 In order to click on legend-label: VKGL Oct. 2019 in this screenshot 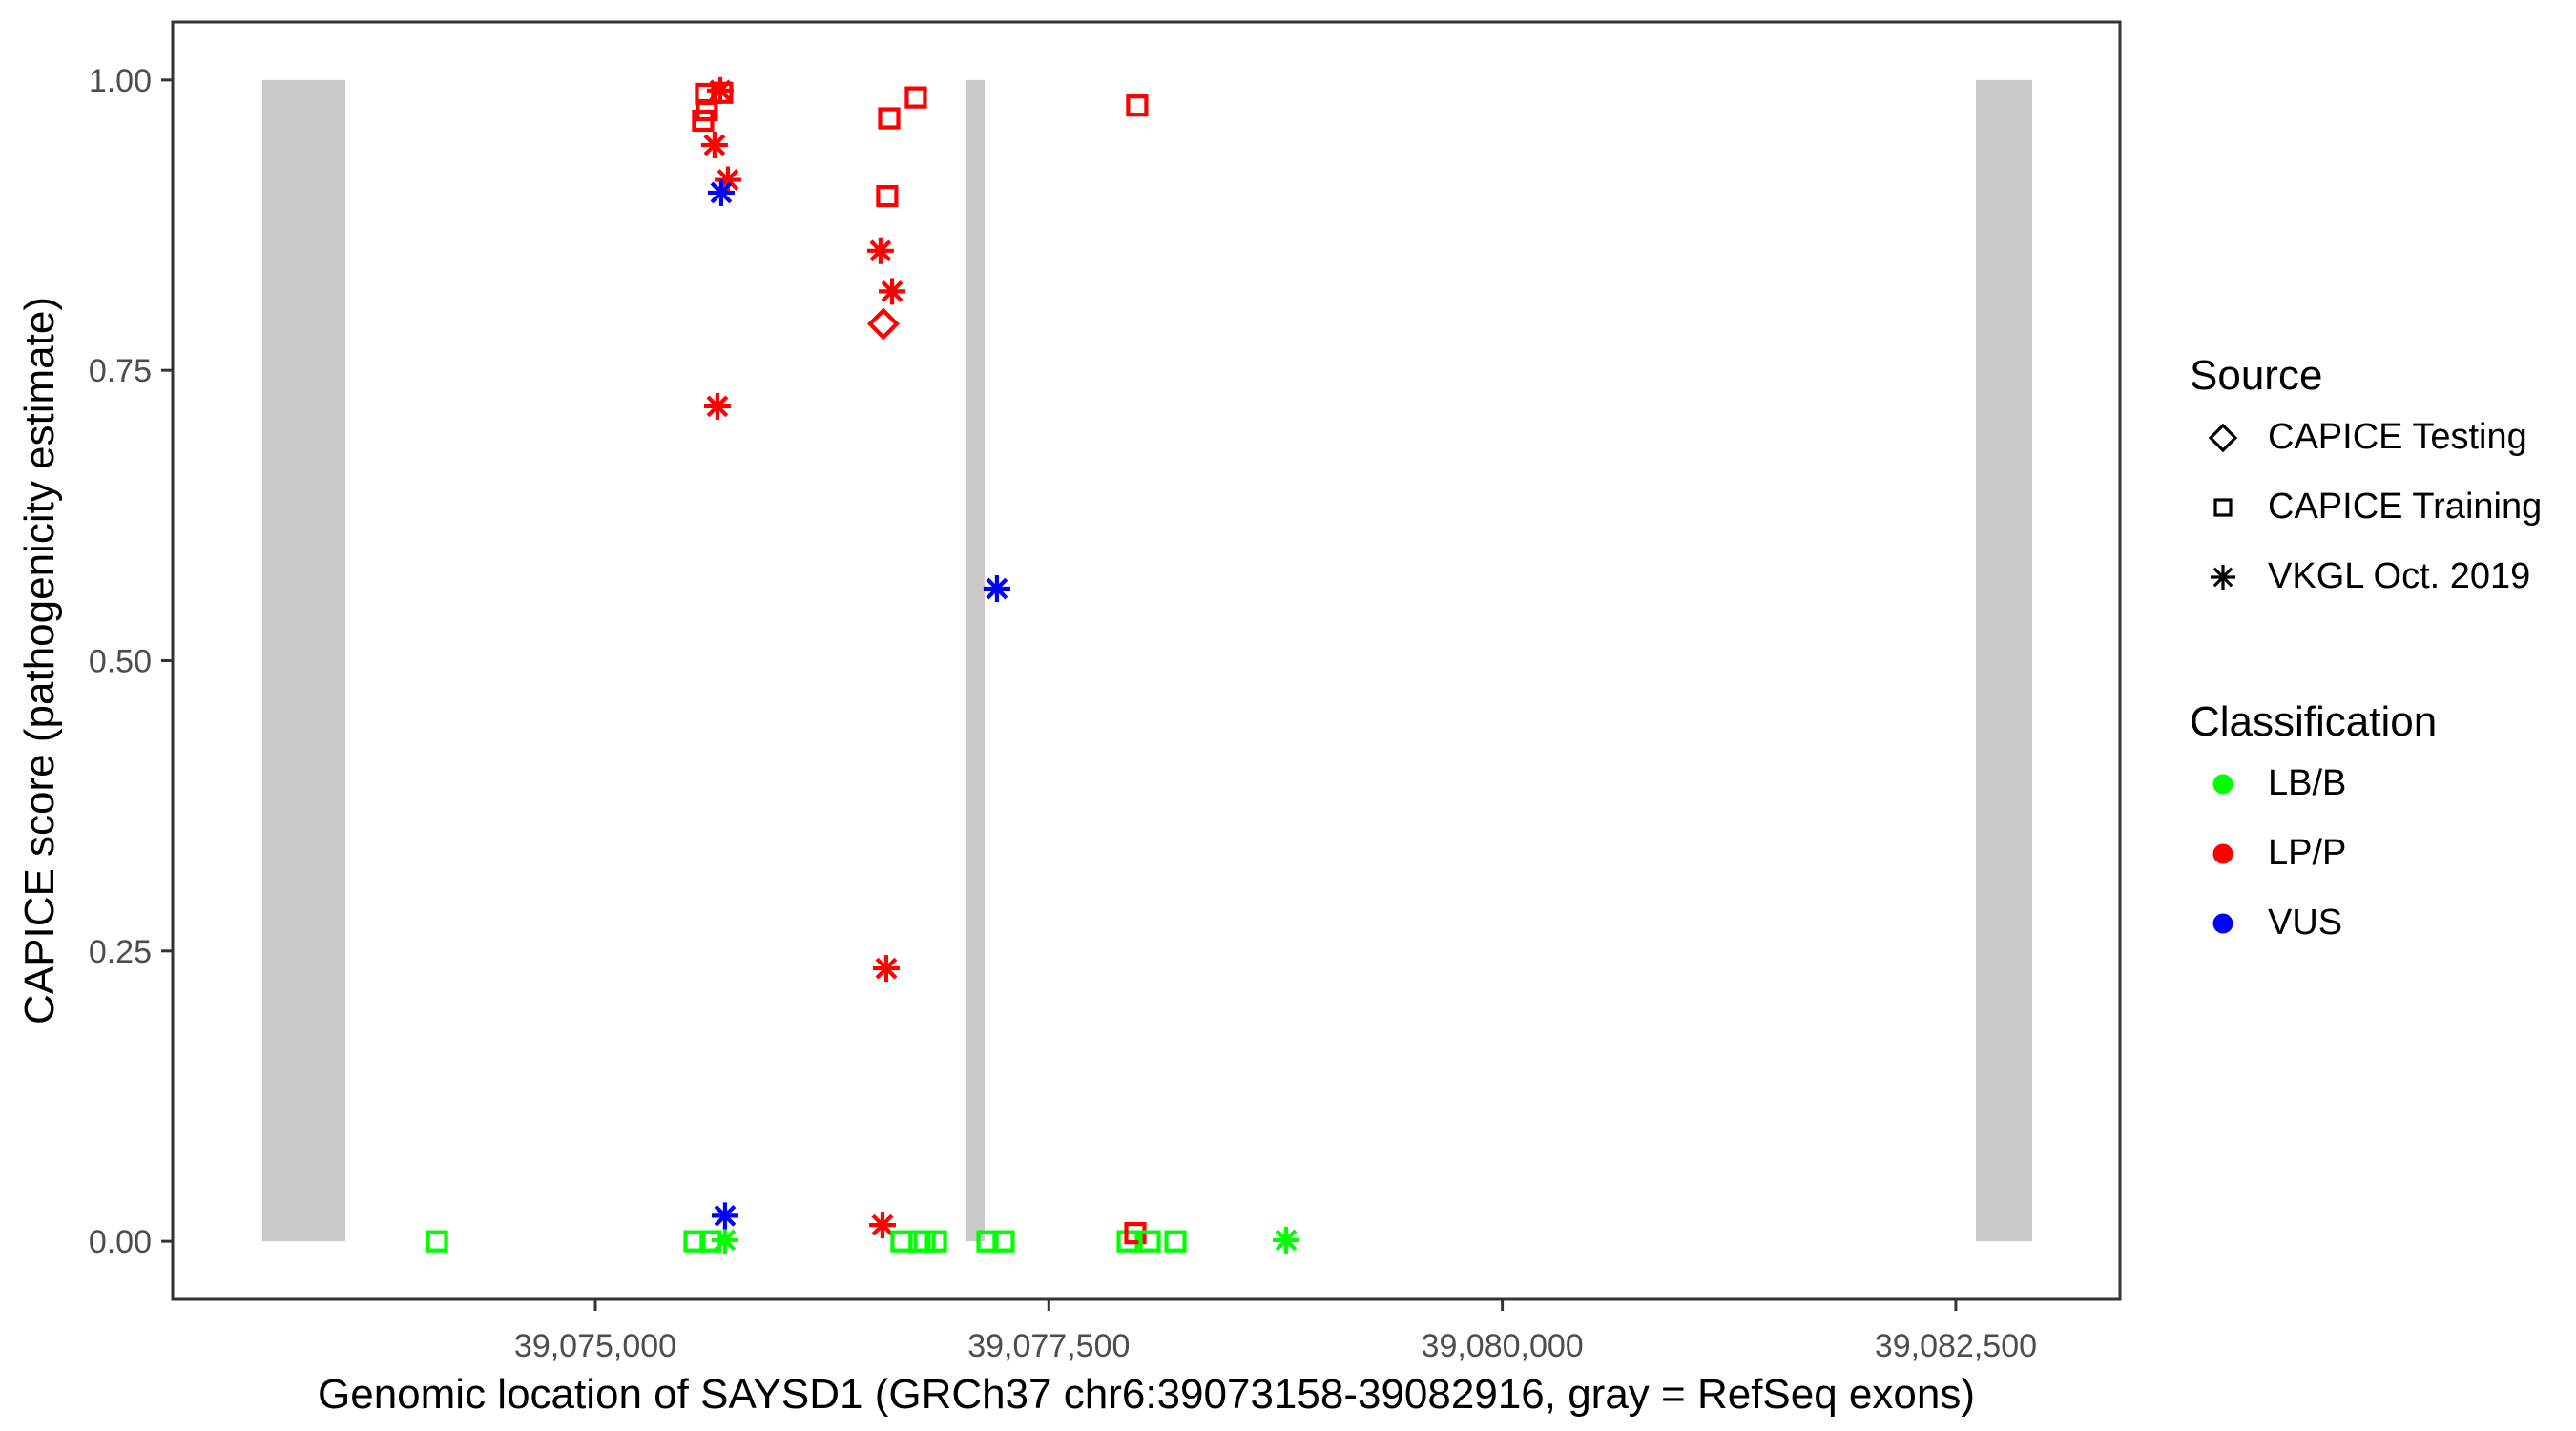, I will do `click(2399, 576)`.